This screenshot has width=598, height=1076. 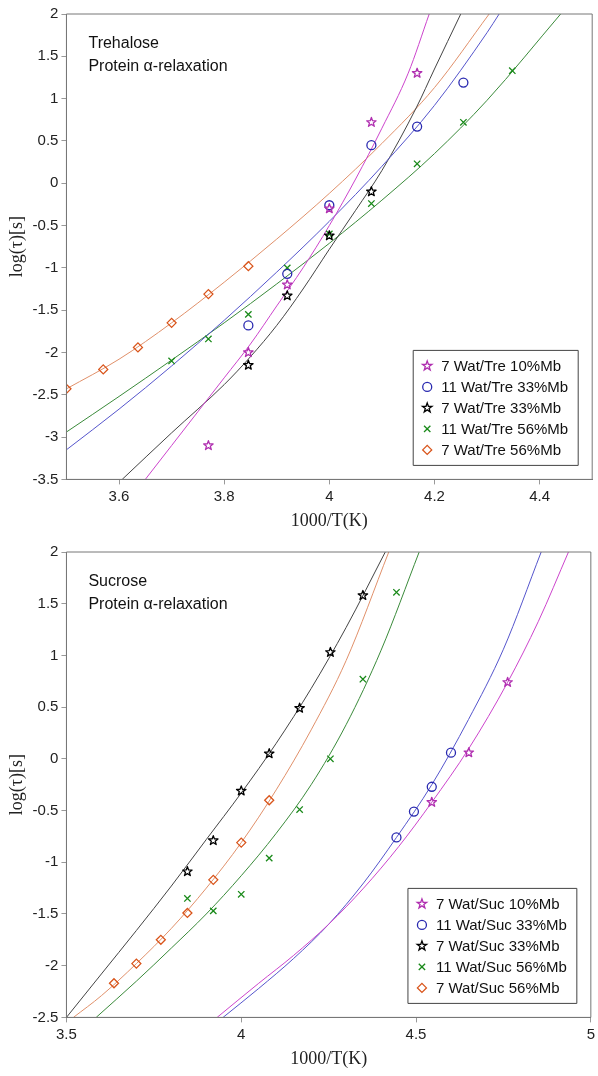 What do you see at coordinates (434, 495) in the screenshot?
I see `x-tick-label: 4.2` at bounding box center [434, 495].